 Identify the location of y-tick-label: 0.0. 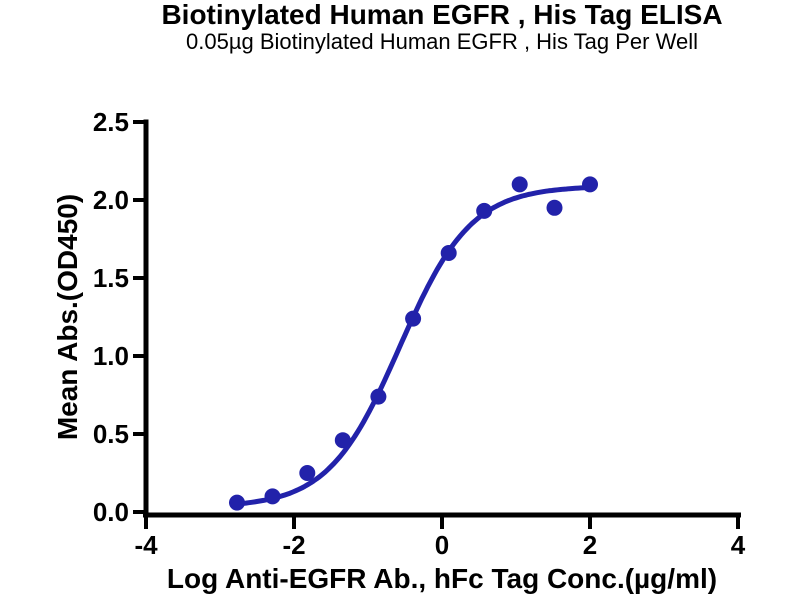
(111, 512).